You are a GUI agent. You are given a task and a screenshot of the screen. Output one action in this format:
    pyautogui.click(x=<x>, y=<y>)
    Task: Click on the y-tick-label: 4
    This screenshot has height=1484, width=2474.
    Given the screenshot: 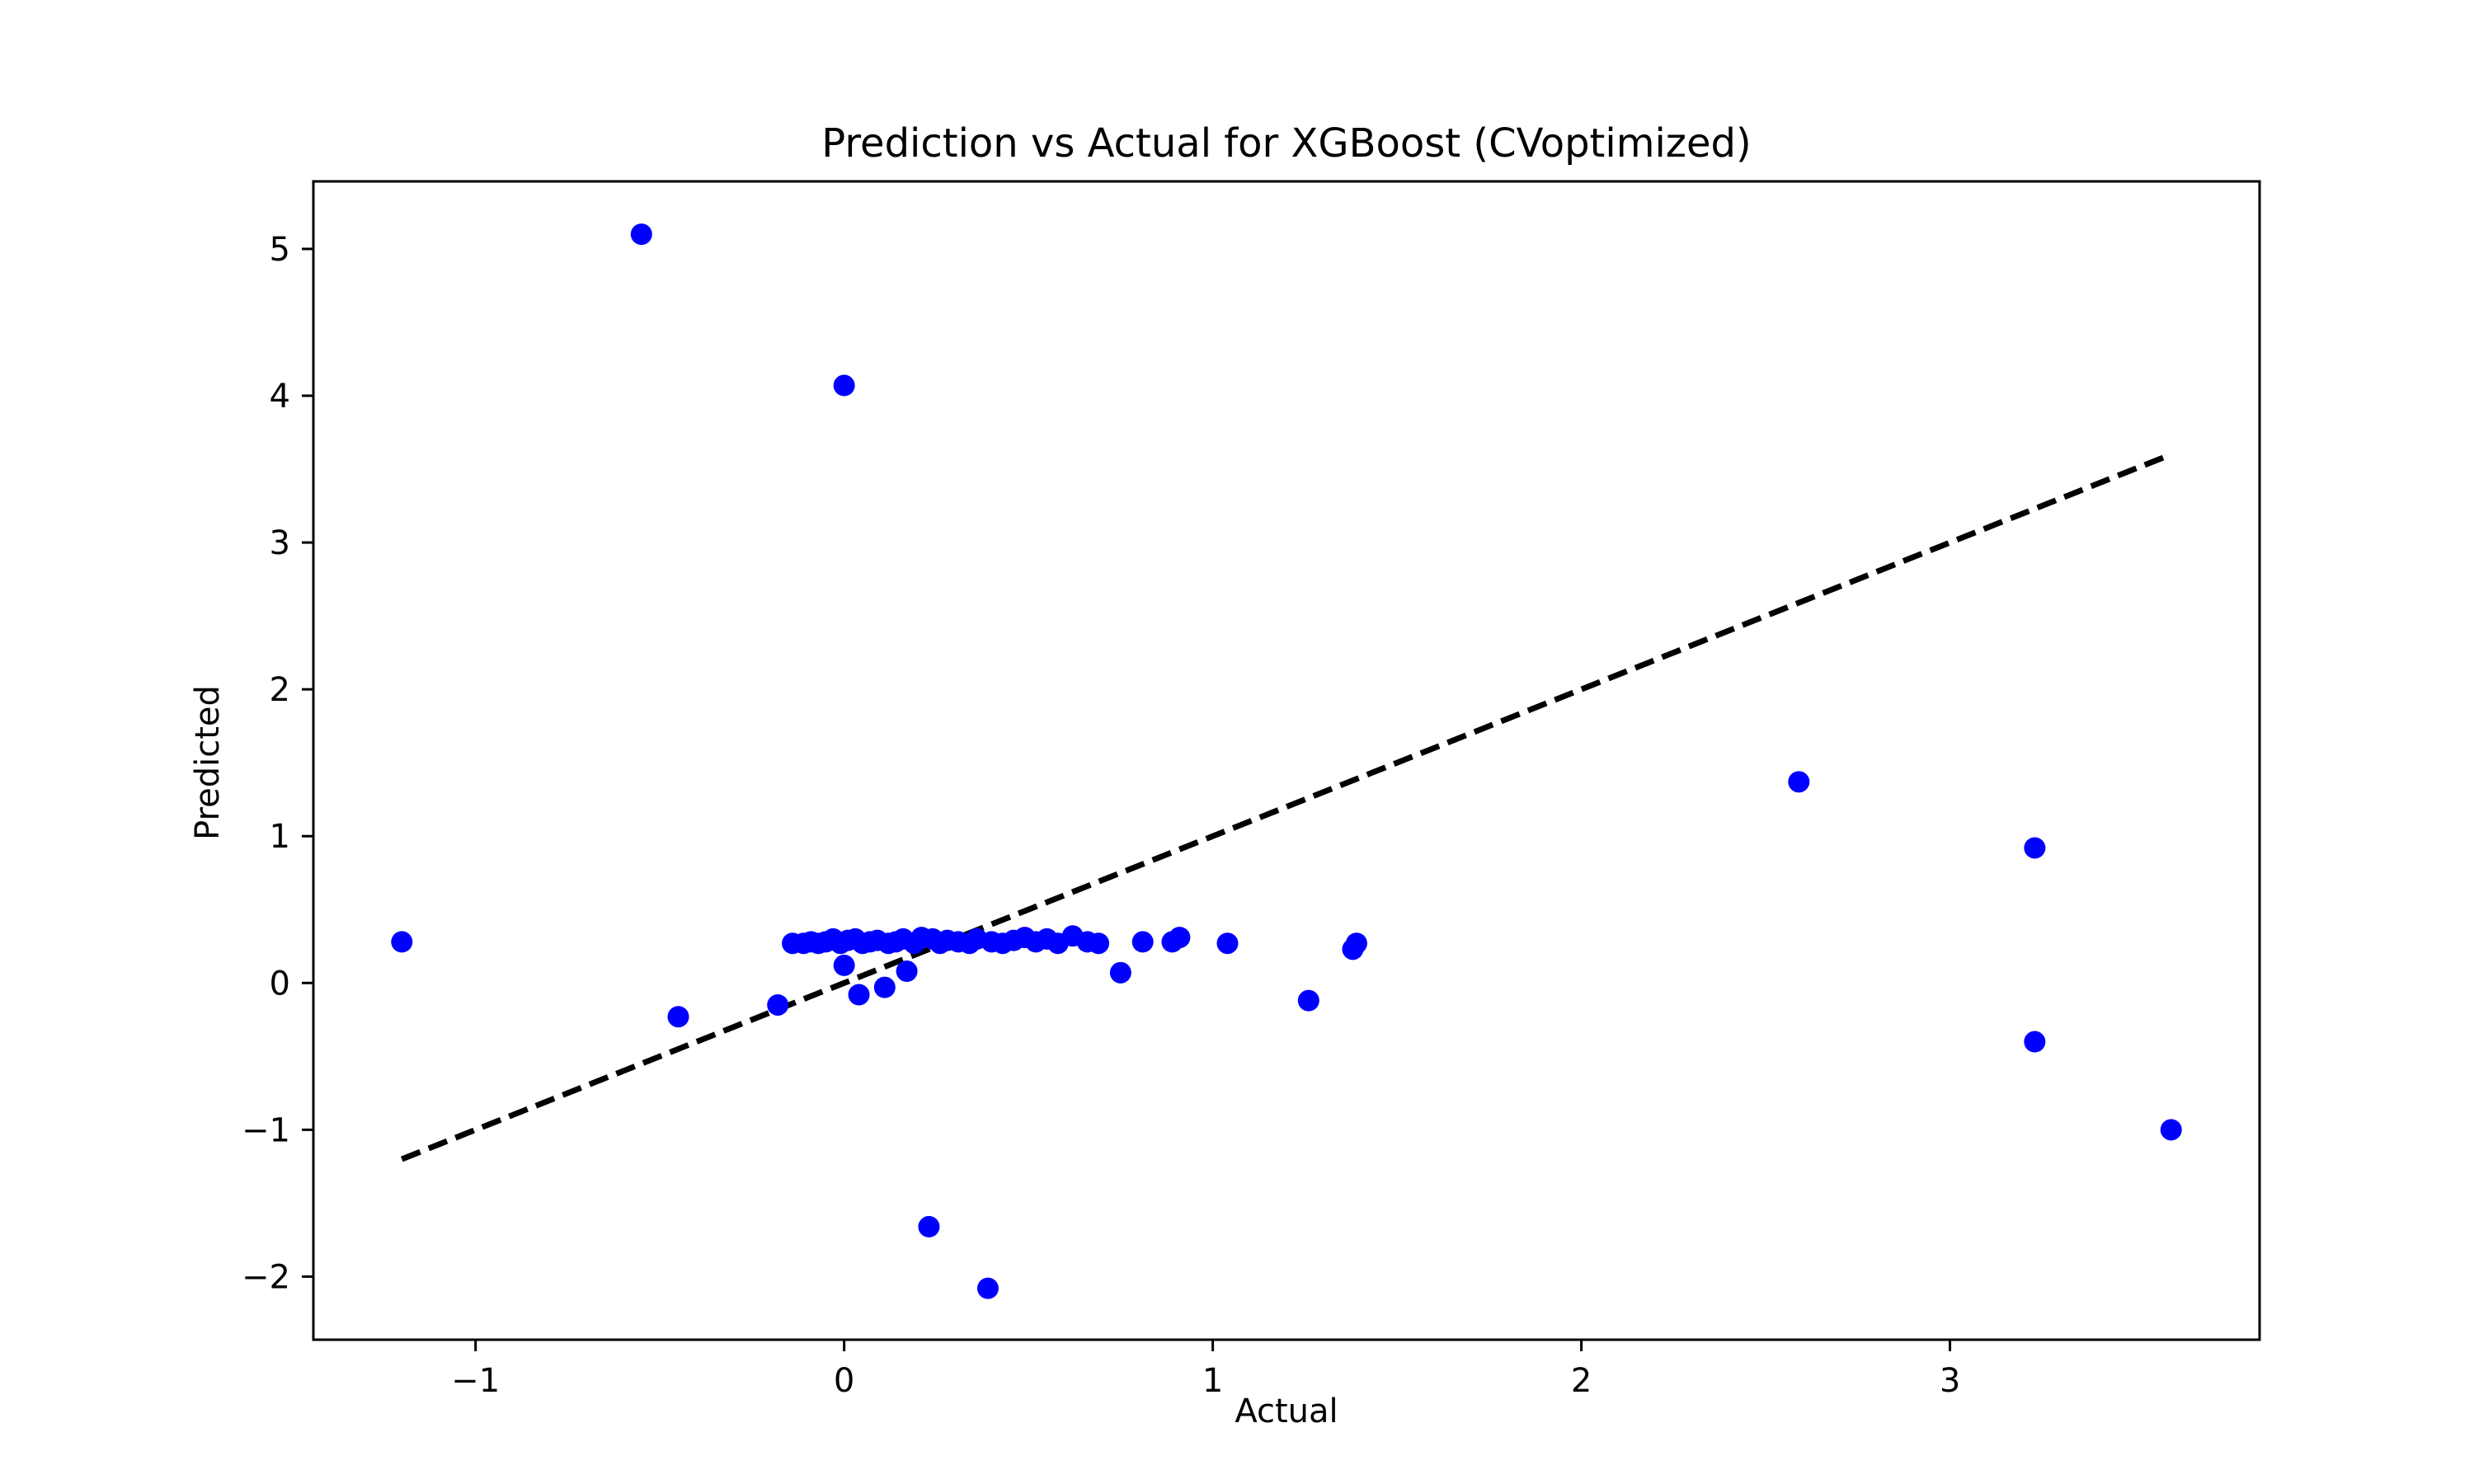 What is the action you would take?
    pyautogui.click(x=280, y=397)
    